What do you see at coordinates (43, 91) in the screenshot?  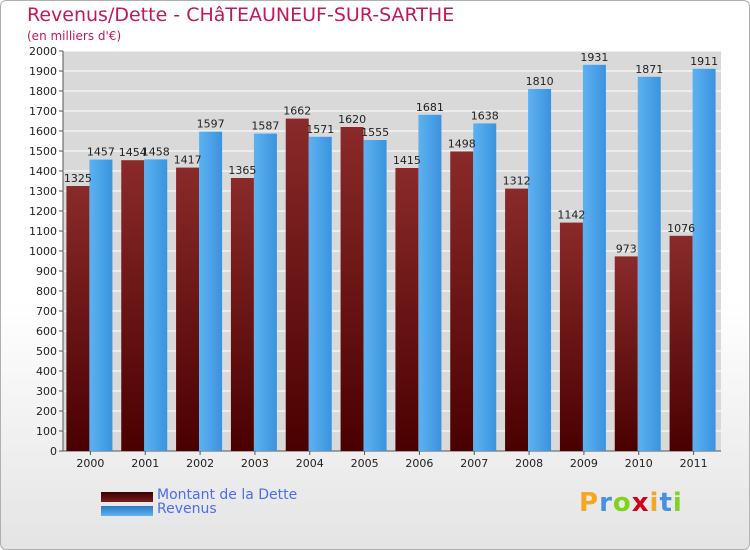 I see `y-tick-label: 1800` at bounding box center [43, 91].